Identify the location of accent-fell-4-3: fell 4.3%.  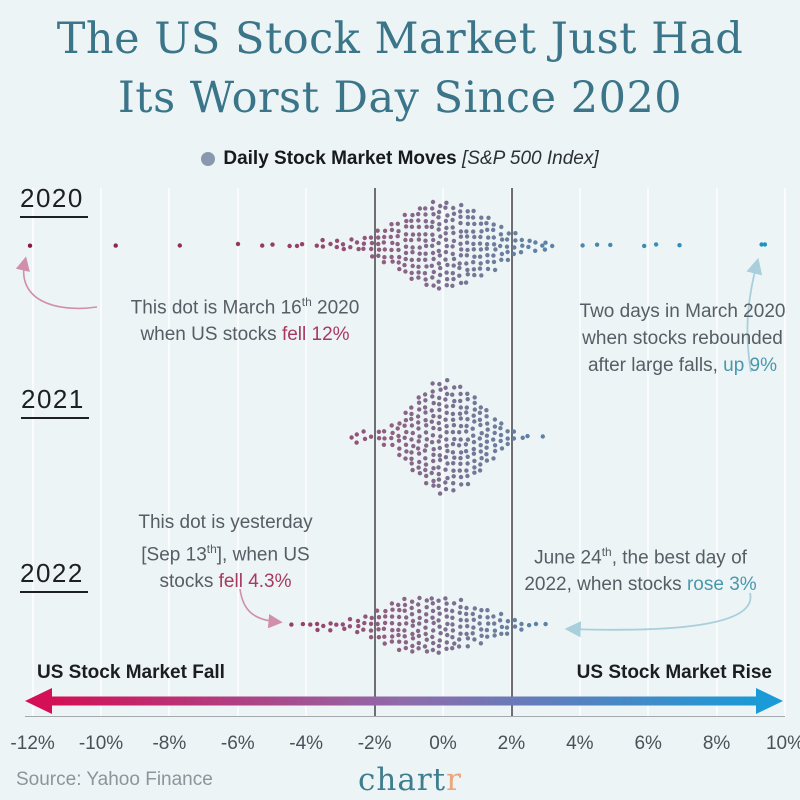
(255, 582).